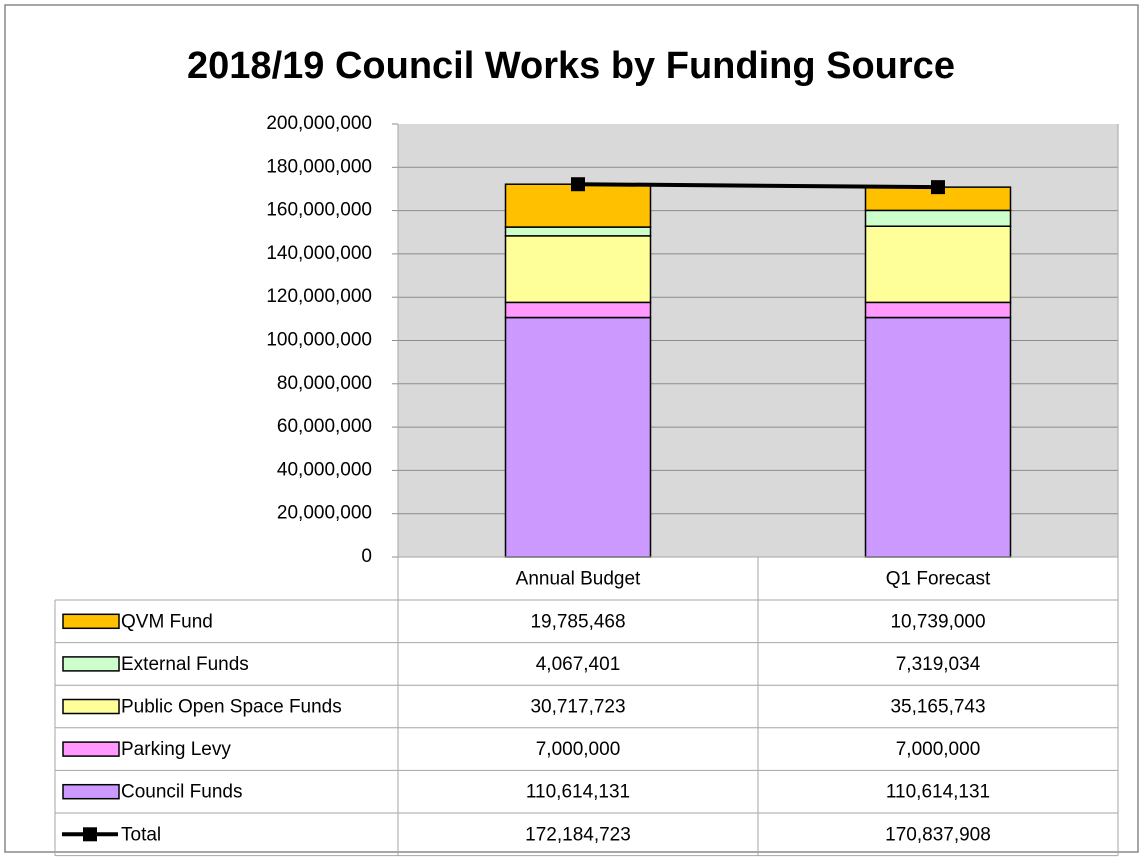  Describe the element at coordinates (577, 707) in the screenshot. I see `table-value: 30,717,723` at that location.